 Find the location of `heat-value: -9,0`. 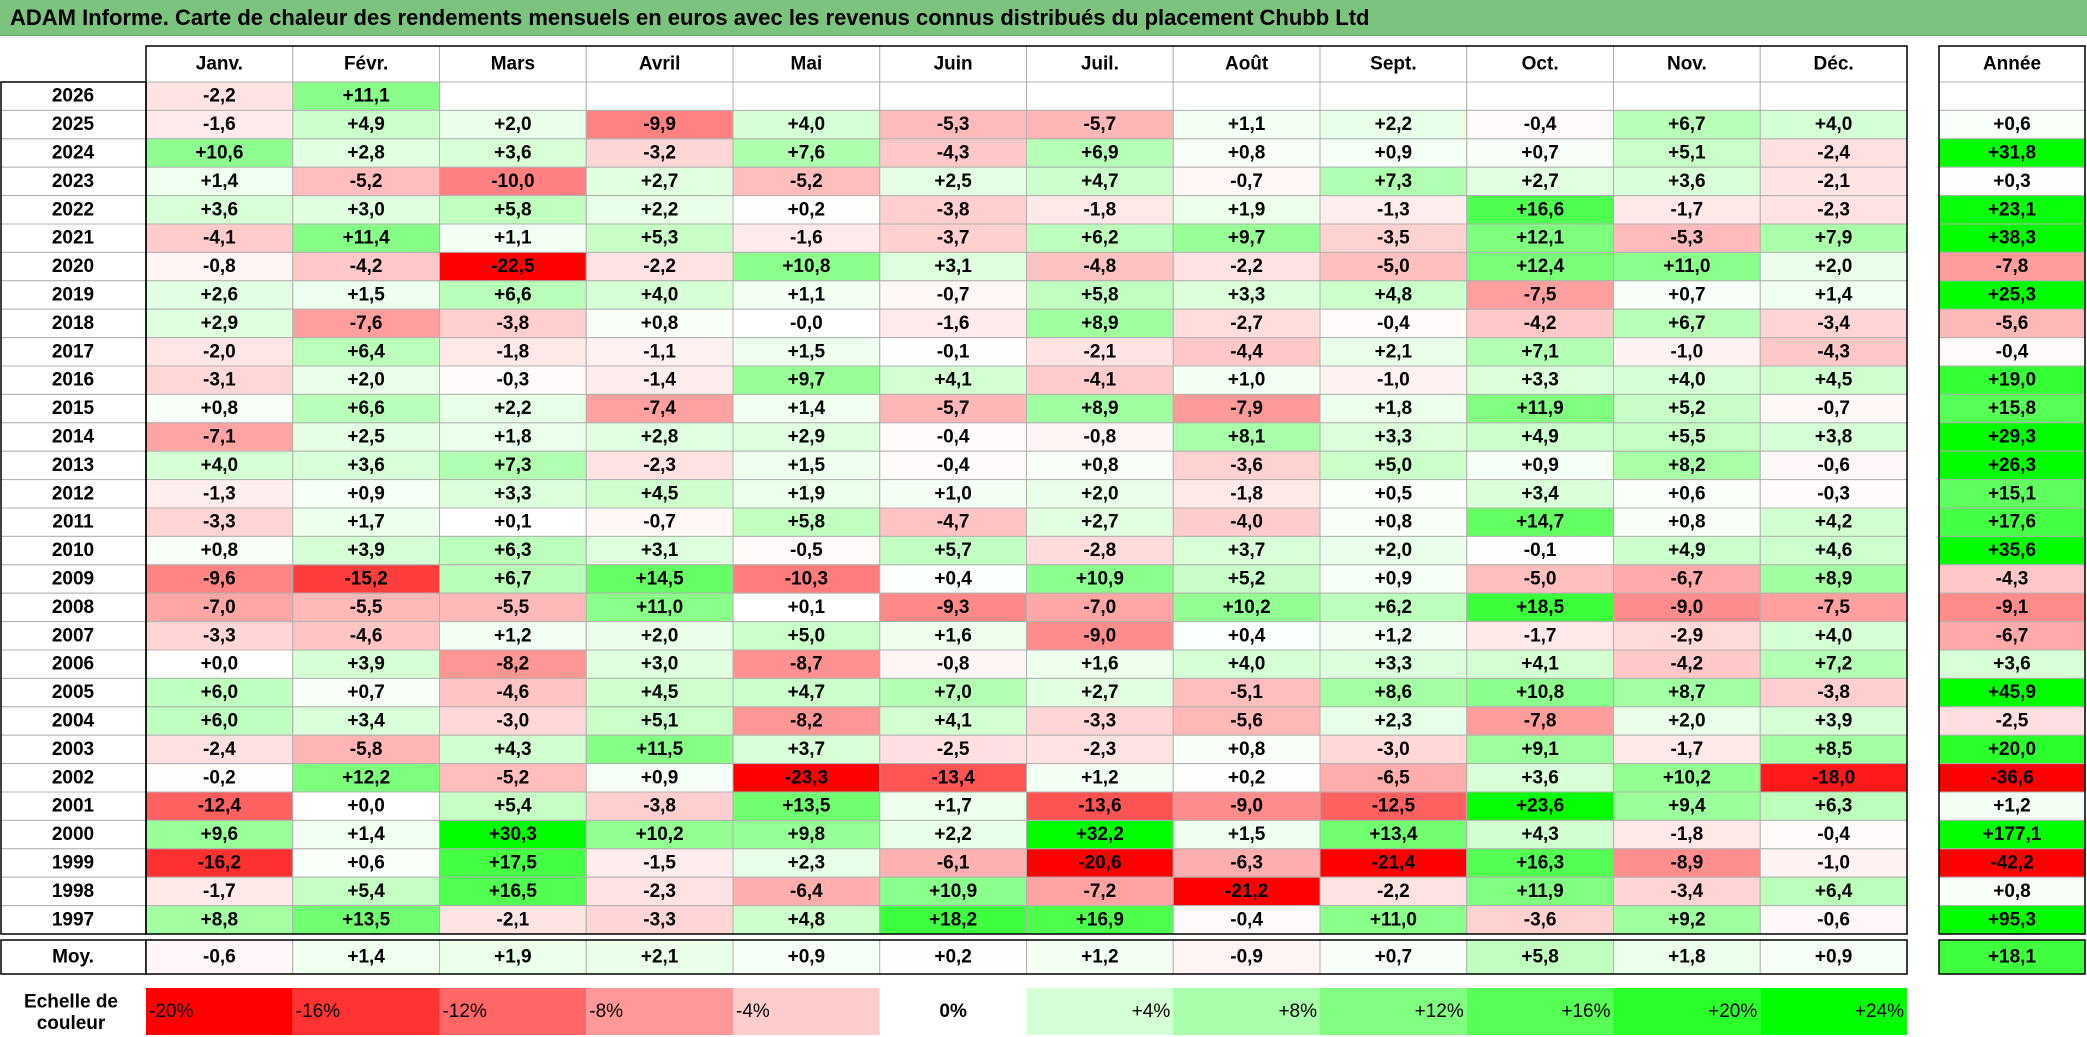

heat-value: -9,0 is located at coordinates (1687, 607).